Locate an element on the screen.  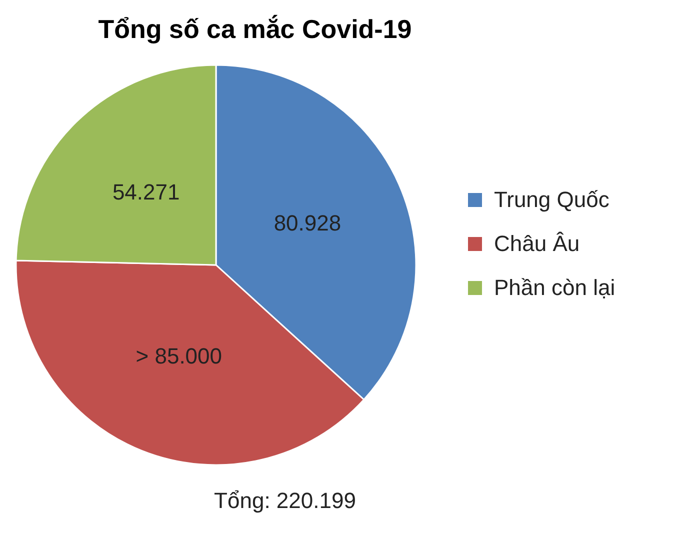
legend-label: Trung Quốc is located at coordinates (552, 199).